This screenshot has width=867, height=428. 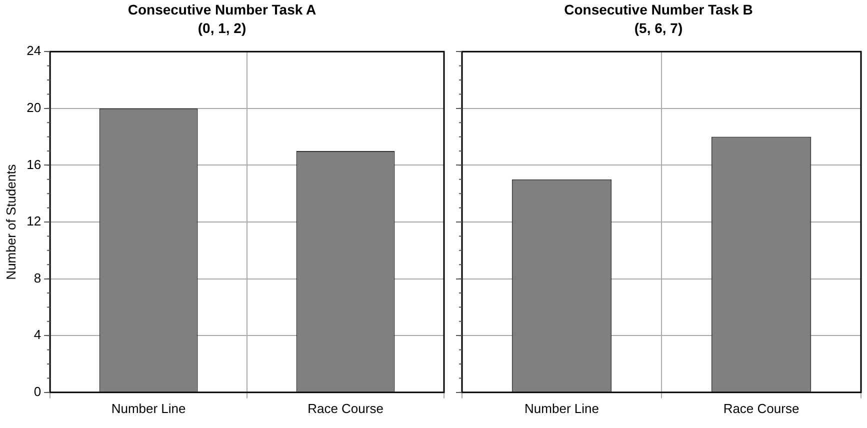 I want to click on chart-title: Consecutive Number Task A, so click(x=222, y=9).